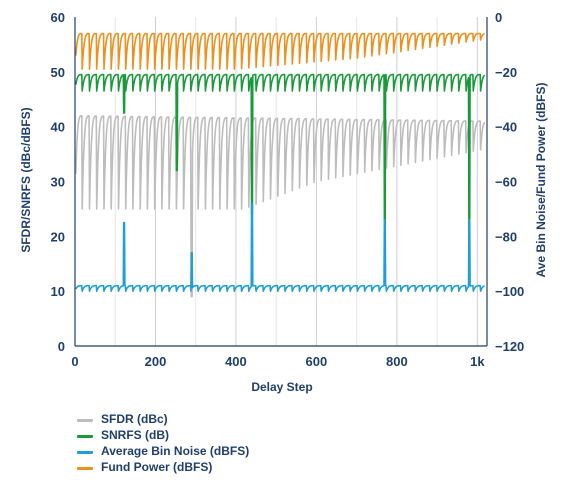  What do you see at coordinates (58, 72) in the screenshot?
I see `y-left-tick-label: 50` at bounding box center [58, 72].